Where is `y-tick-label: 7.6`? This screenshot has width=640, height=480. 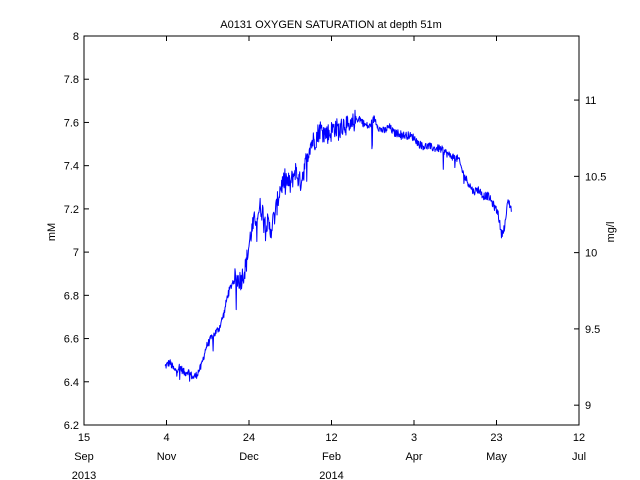 y-tick-label: 7.6 is located at coordinates (71, 123).